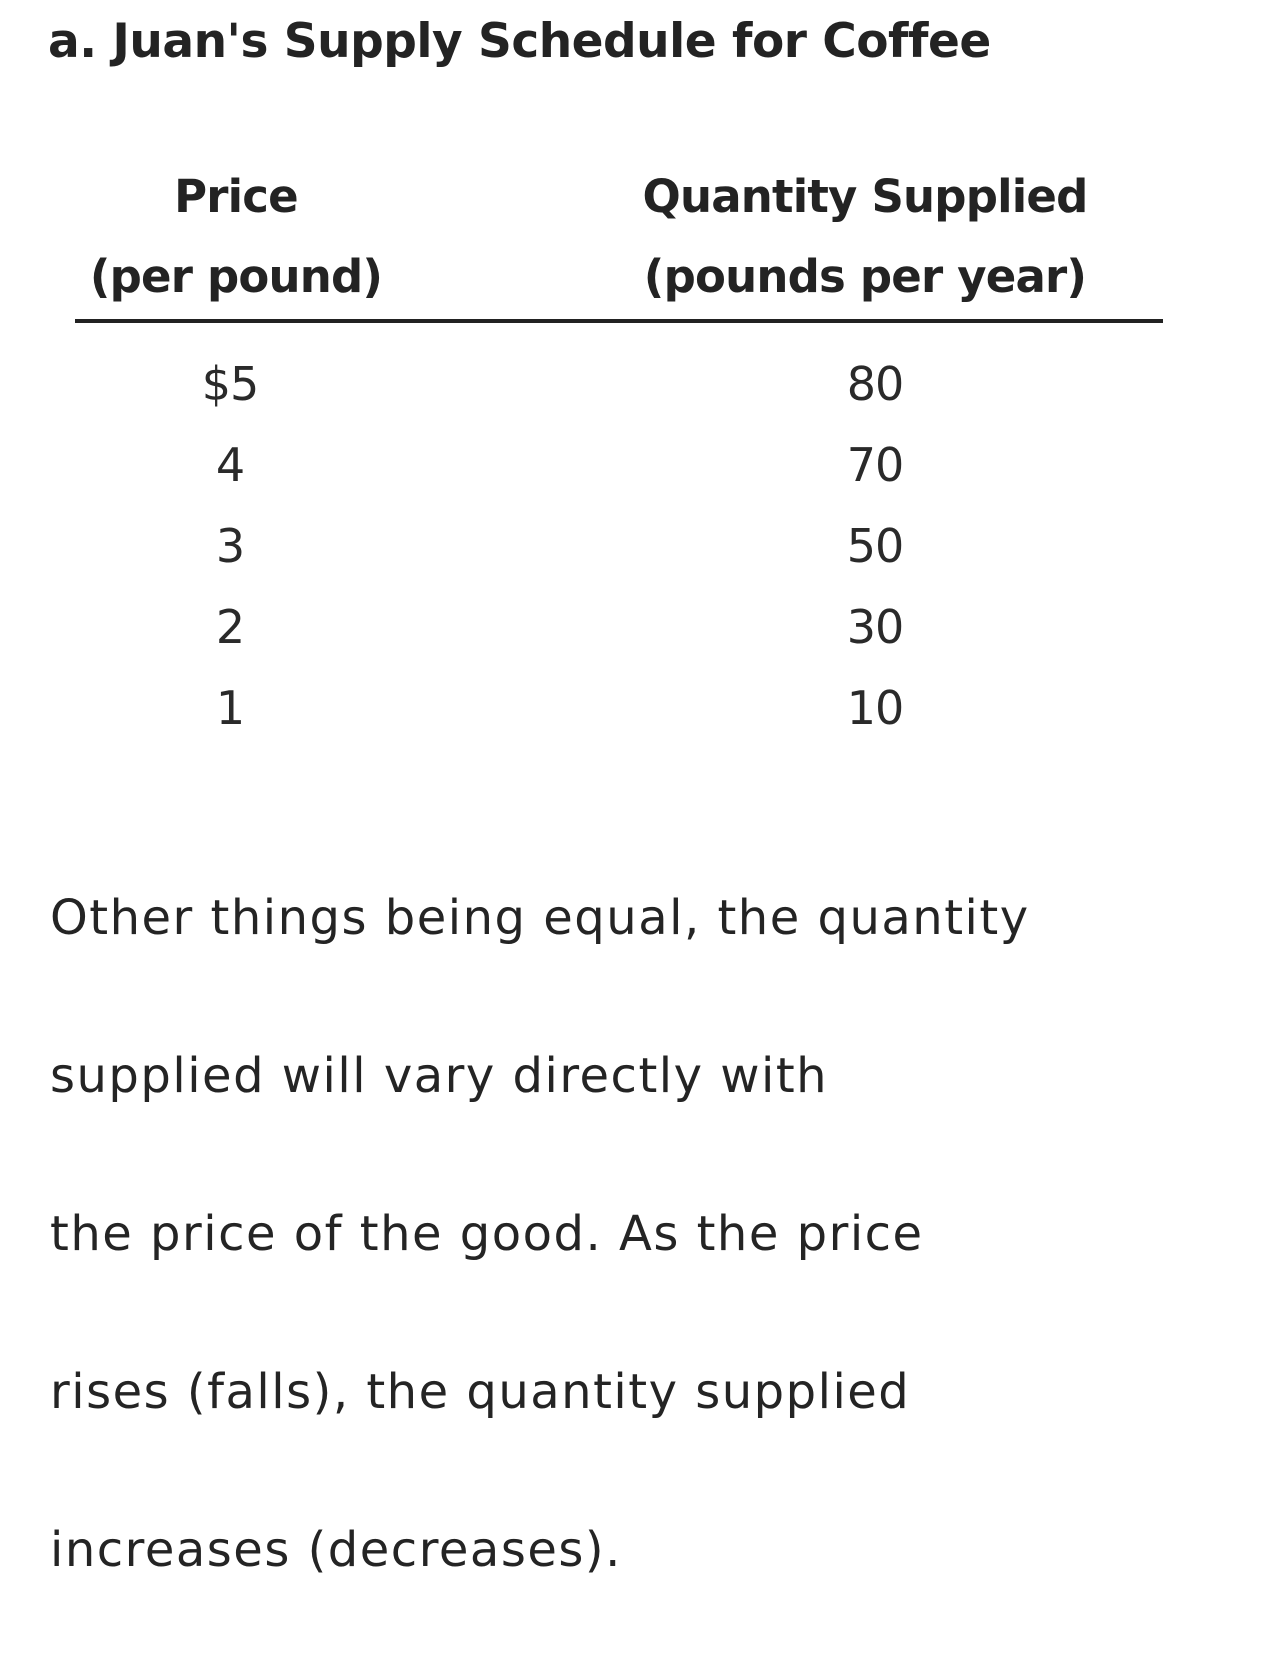  Describe the element at coordinates (487, 1234) in the screenshot. I see `explanation-line: the price of the good. As the price` at that location.